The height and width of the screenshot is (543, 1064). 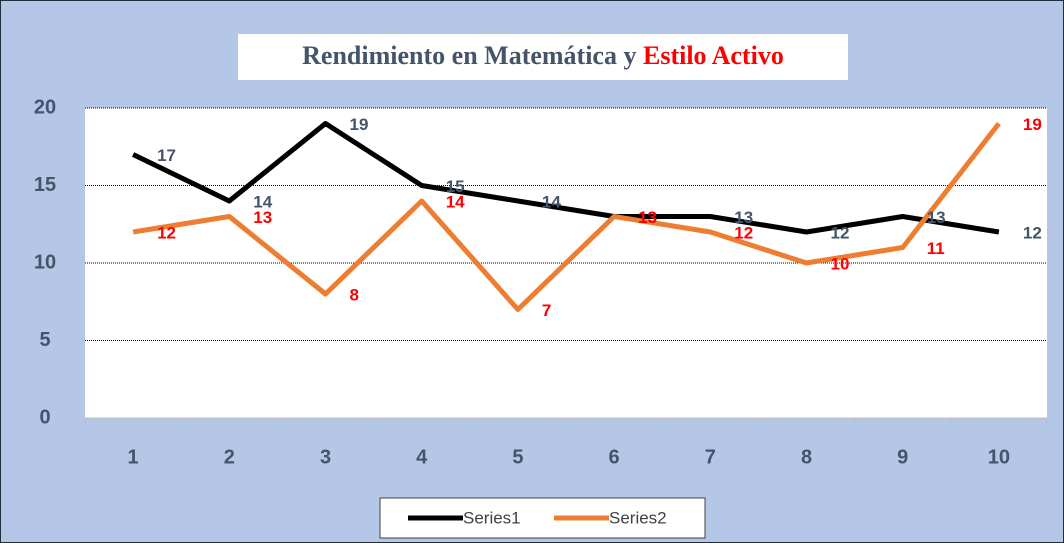 I want to click on y-tick-label: 20, so click(x=45, y=107).